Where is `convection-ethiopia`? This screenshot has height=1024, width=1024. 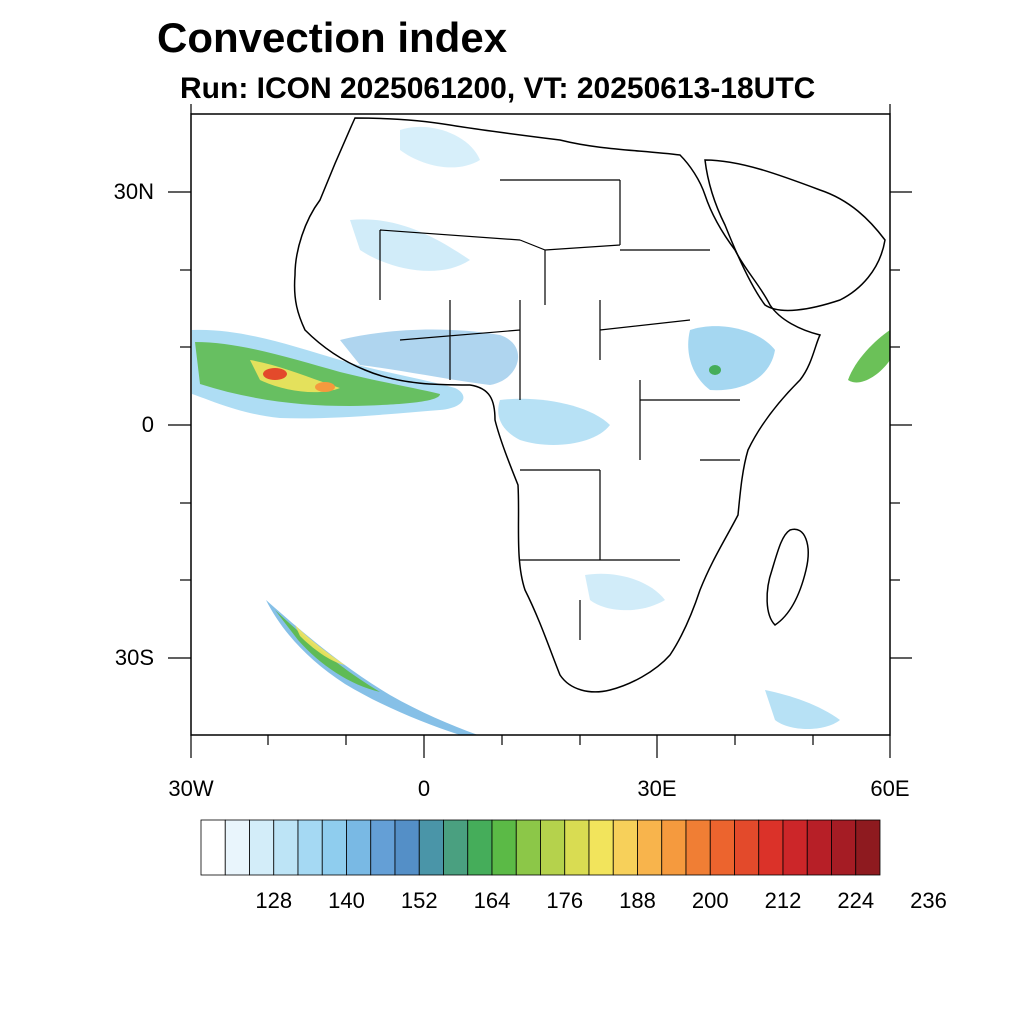
convection-ethiopia is located at coordinates (731, 358).